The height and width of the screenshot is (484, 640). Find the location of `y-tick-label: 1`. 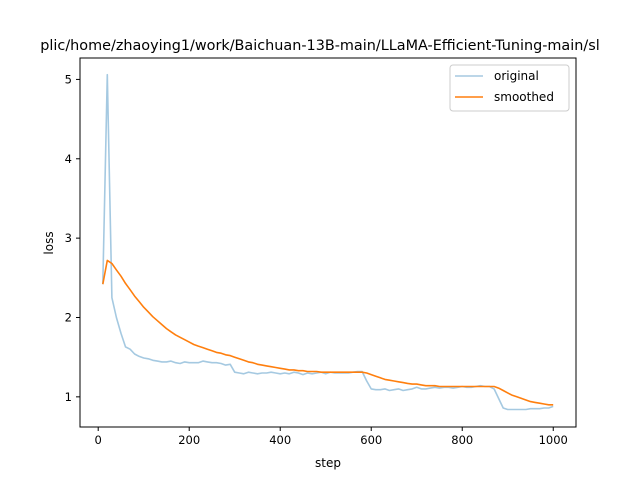

y-tick-label: 1 is located at coordinates (68, 397).